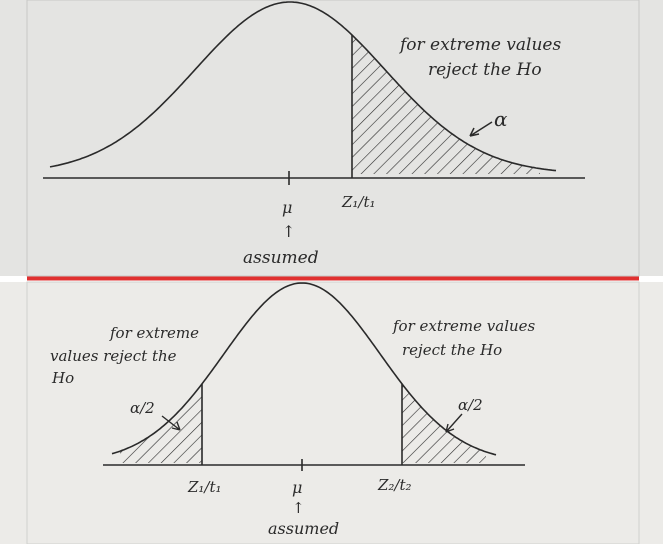 This screenshot has width=663, height=548. Describe the element at coordinates (303, 528) in the screenshot. I see `bottom-assumed-label: assumed` at that location.